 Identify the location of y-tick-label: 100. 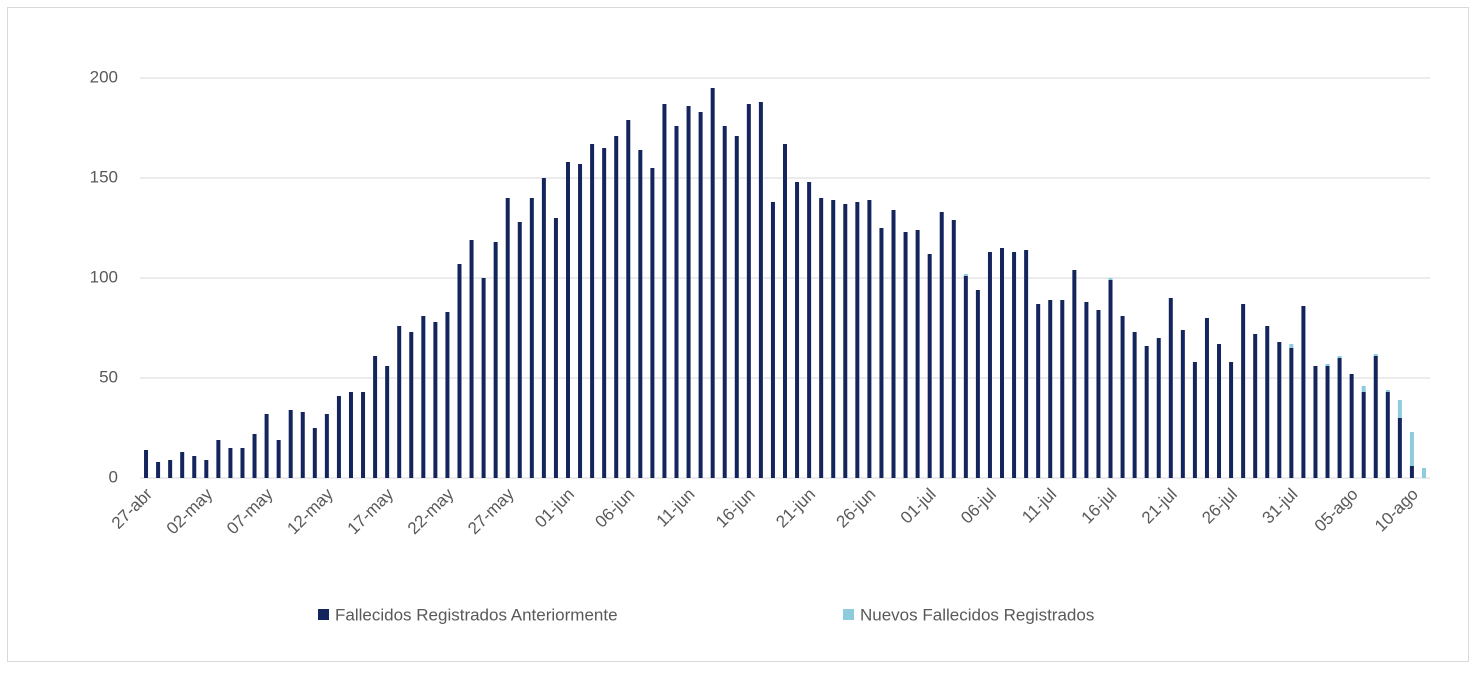
(104, 276).